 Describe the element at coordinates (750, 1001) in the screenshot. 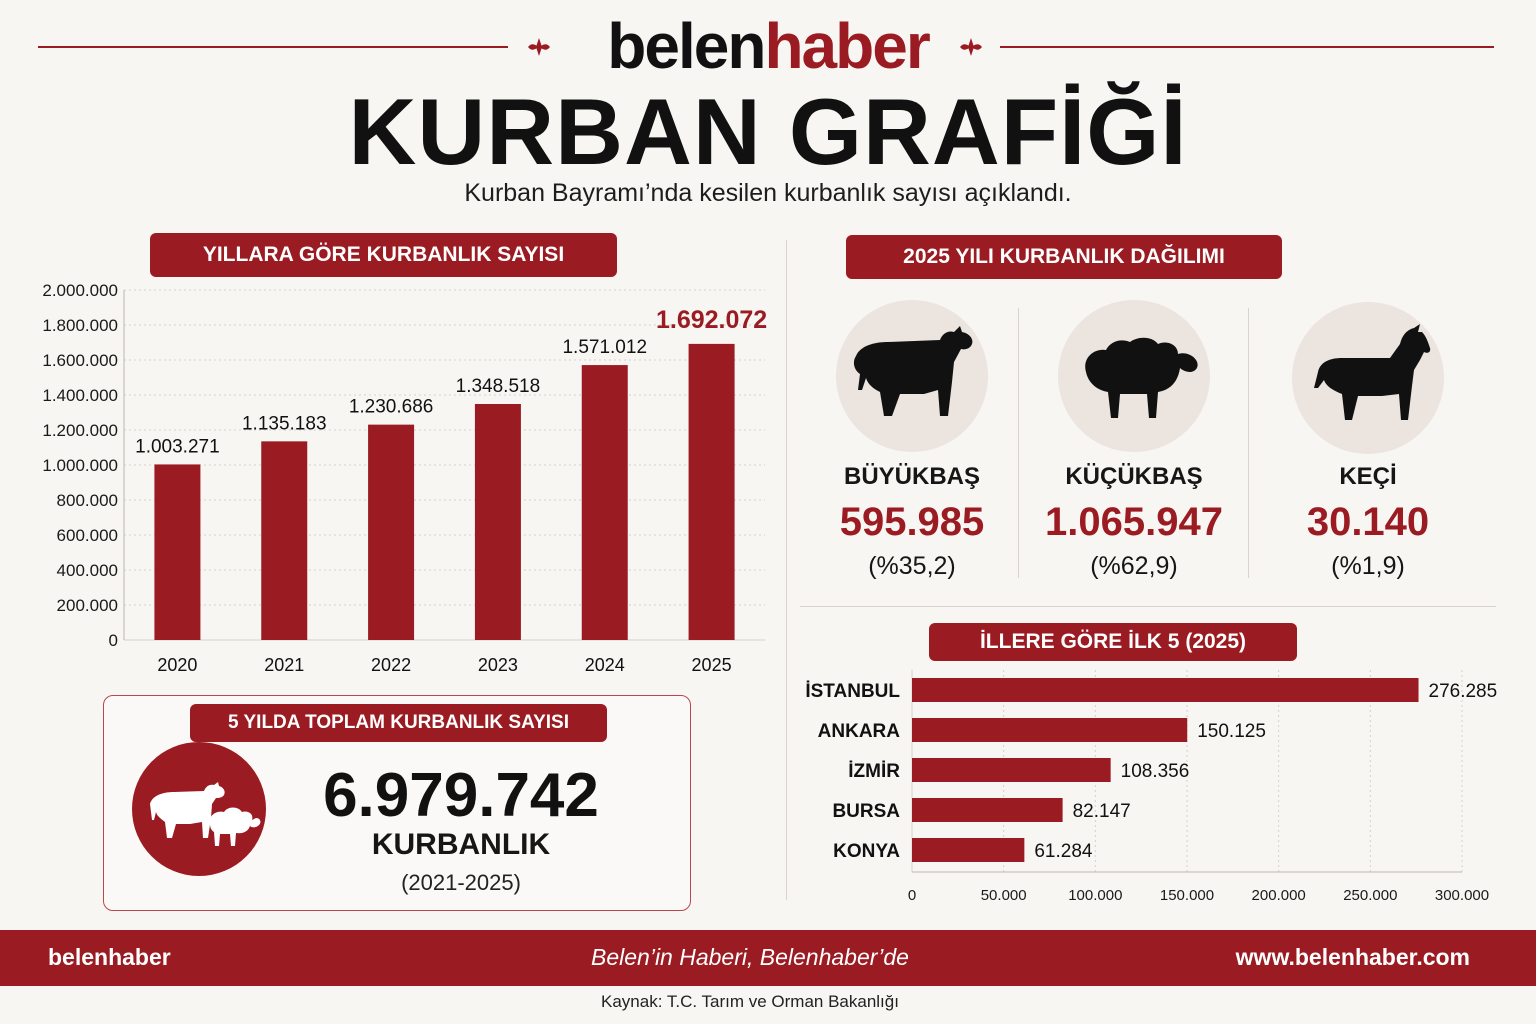

I see `source-note: Kaynak: T.C. Tarım ve Orman Bakanlığı` at that location.